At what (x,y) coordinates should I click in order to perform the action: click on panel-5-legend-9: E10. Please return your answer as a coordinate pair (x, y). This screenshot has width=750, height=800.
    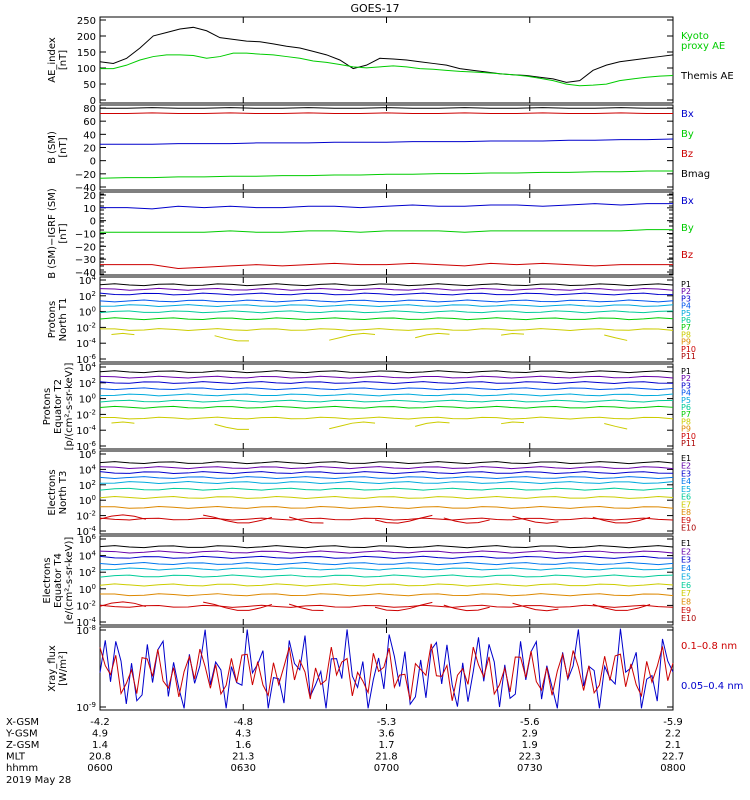
    Looking at the image, I should click on (688, 528).